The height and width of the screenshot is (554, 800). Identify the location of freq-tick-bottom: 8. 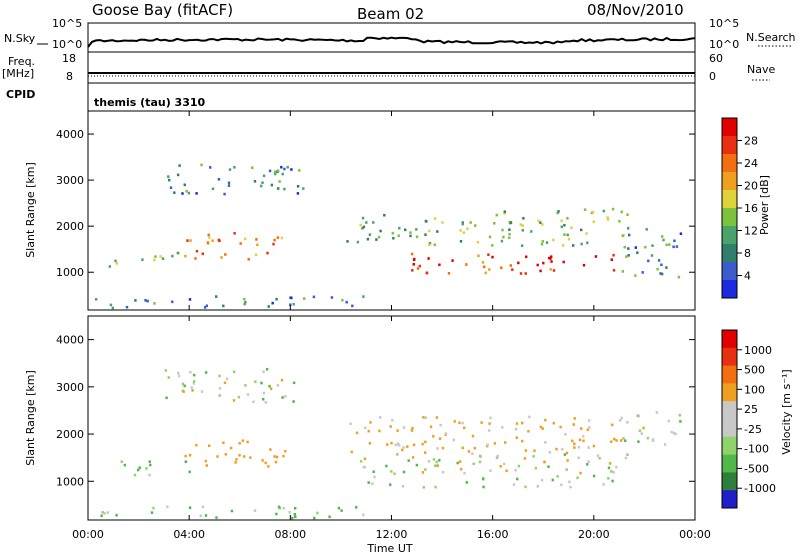
(69, 76).